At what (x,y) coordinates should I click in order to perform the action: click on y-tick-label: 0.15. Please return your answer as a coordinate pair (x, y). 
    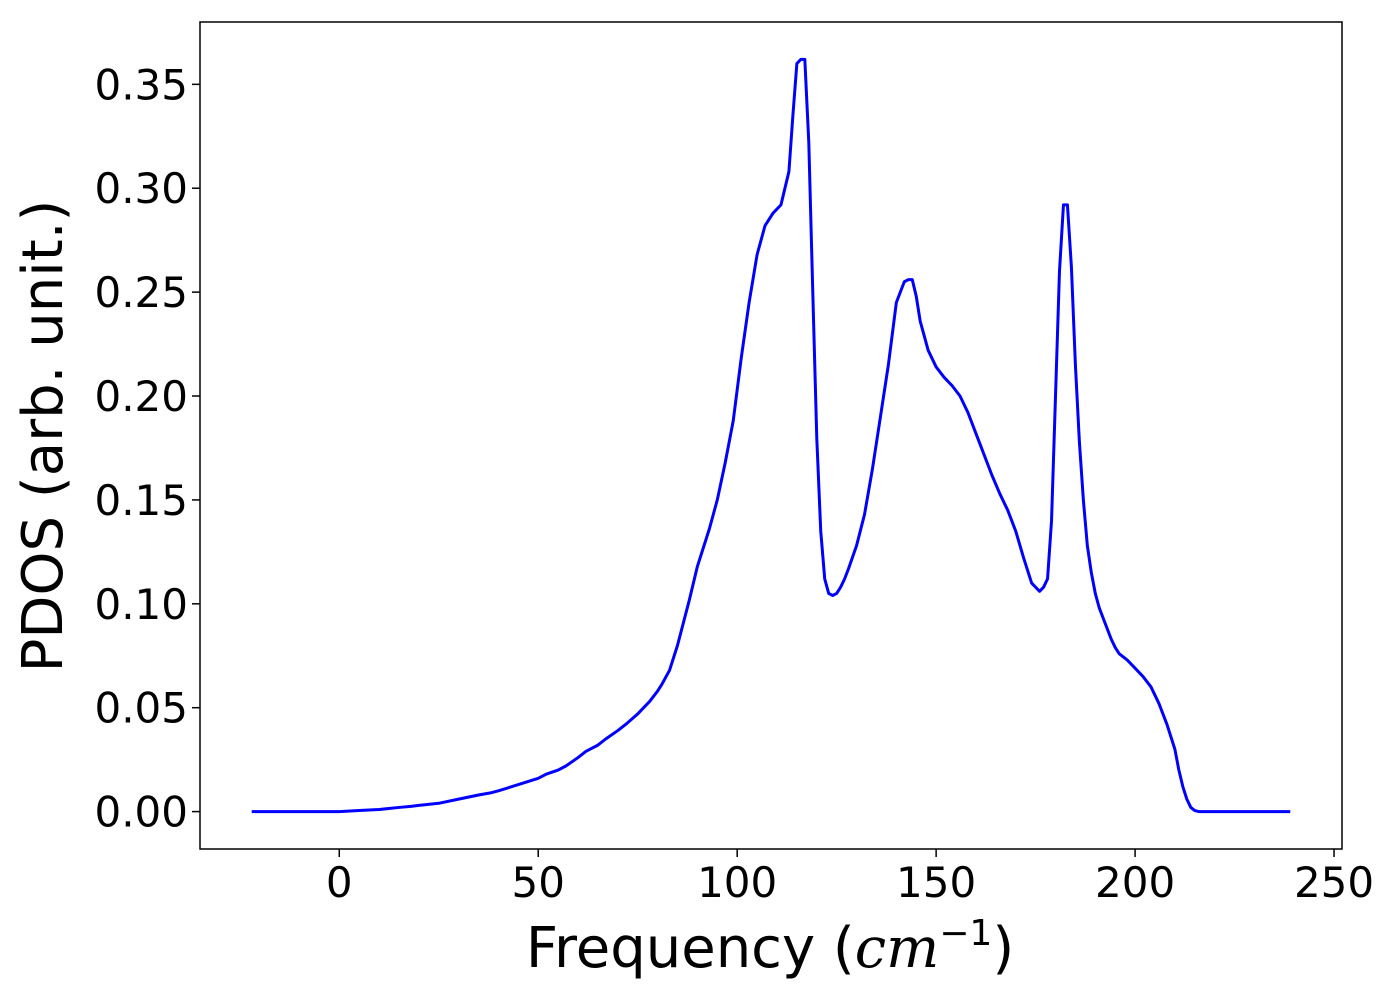
    Looking at the image, I should click on (141, 500).